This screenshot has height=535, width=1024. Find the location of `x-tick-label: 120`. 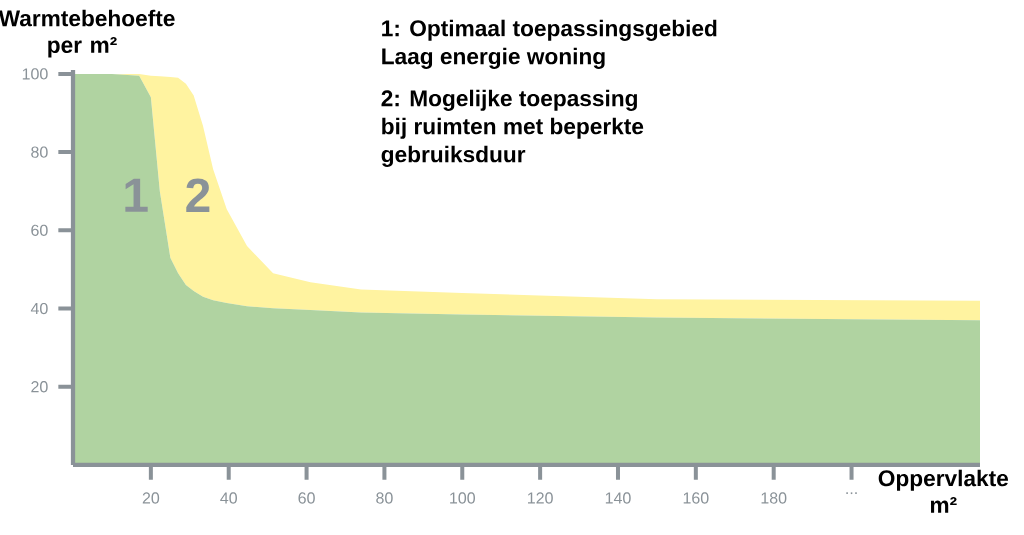

x-tick-label: 120 is located at coordinates (540, 498).